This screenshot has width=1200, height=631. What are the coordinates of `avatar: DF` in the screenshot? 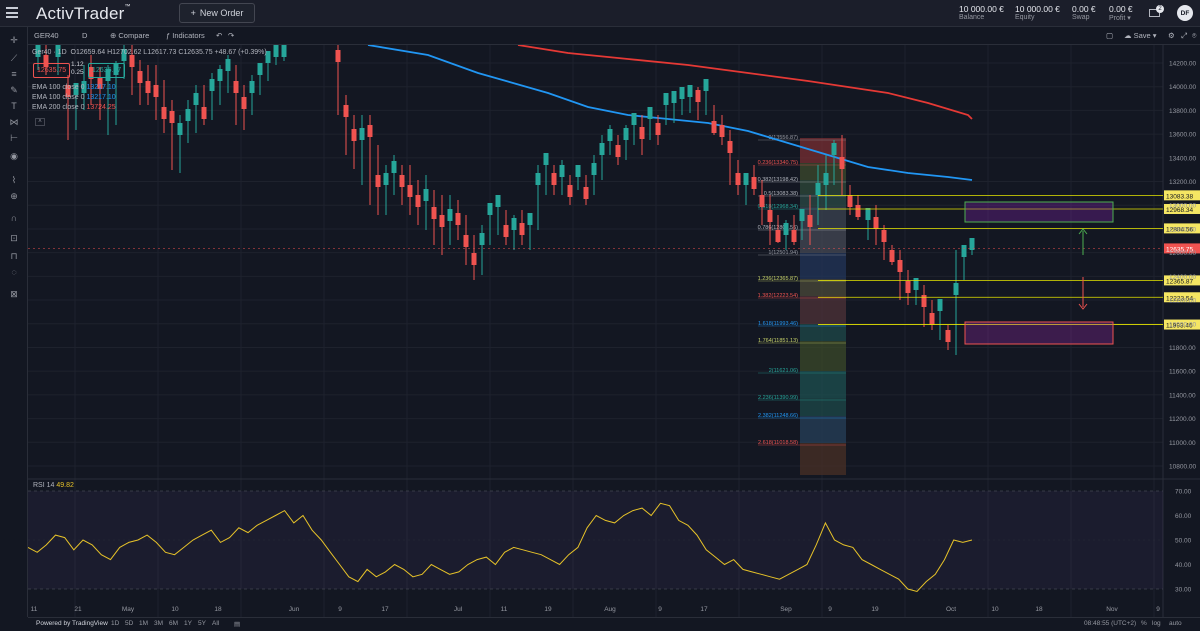 It's located at (1185, 13).